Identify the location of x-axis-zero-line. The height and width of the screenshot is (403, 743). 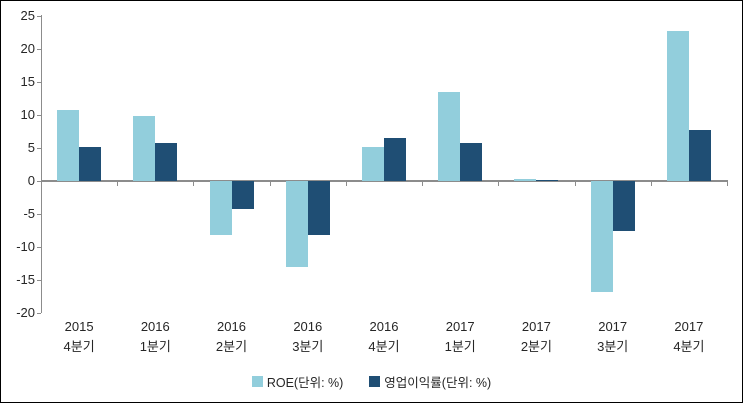
(384, 181).